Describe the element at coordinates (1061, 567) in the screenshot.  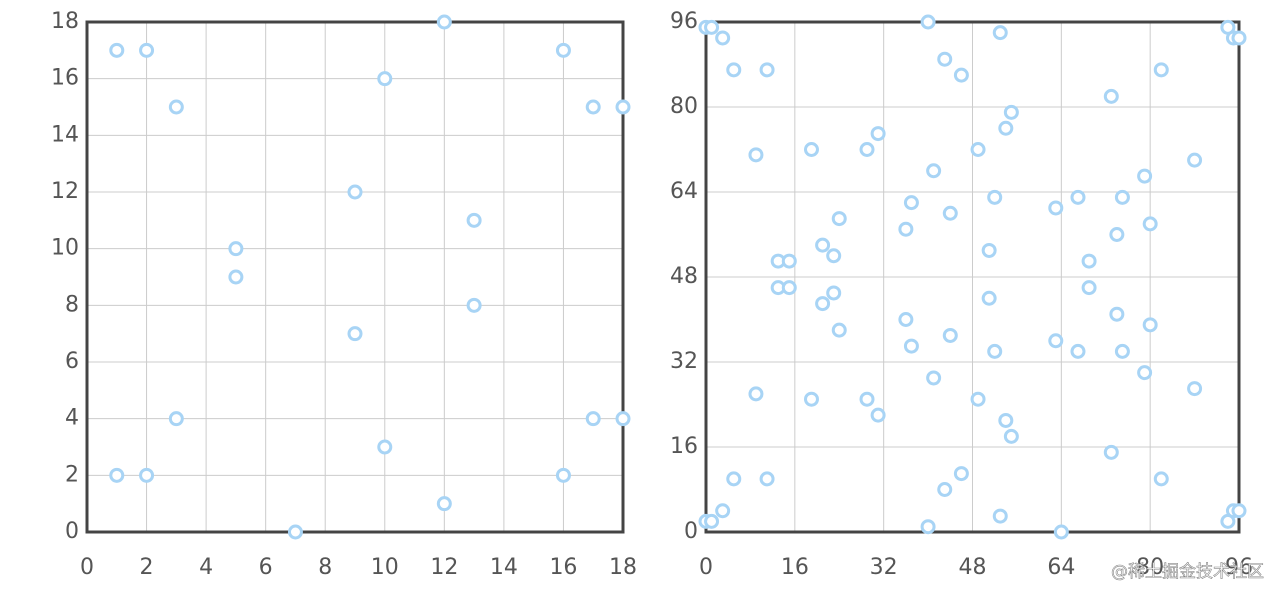
I see `x-tick-label: 64` at that location.